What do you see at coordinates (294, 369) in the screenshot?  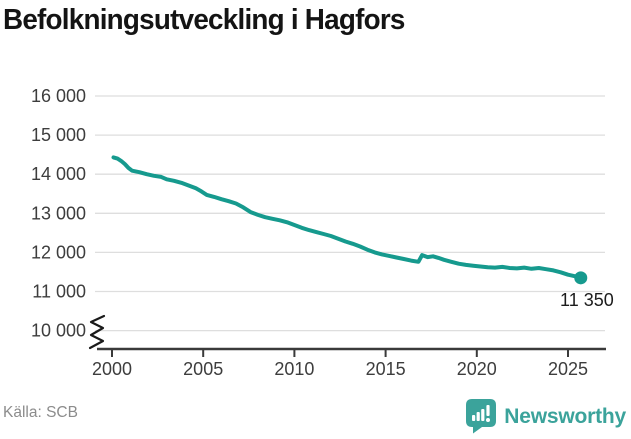 I see `x-tick-label: 2010` at bounding box center [294, 369].